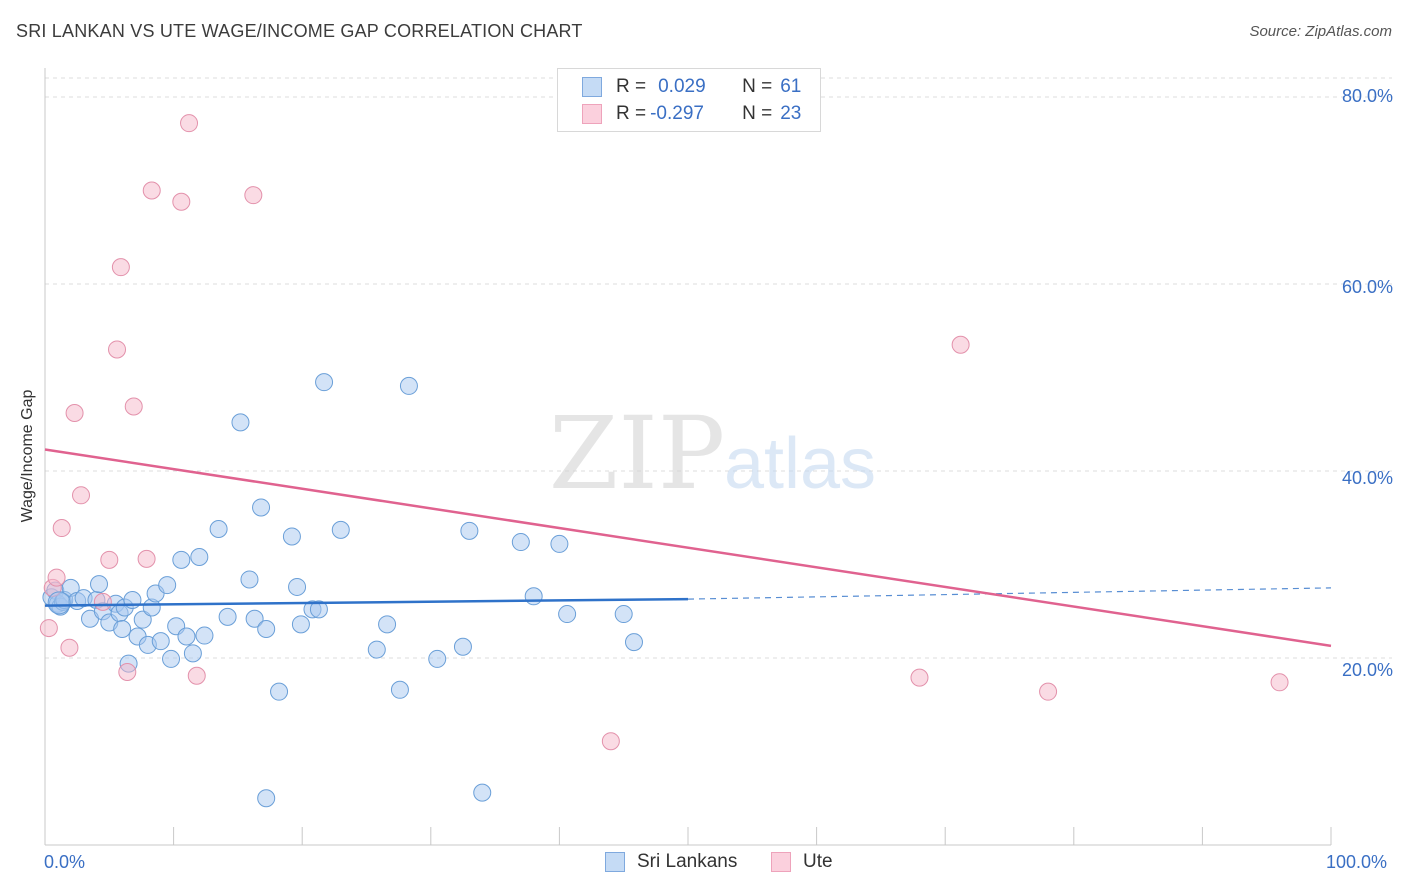  Describe the element at coordinates (1367, 287) in the screenshot. I see `y-tick-label: 60.0%` at that location.